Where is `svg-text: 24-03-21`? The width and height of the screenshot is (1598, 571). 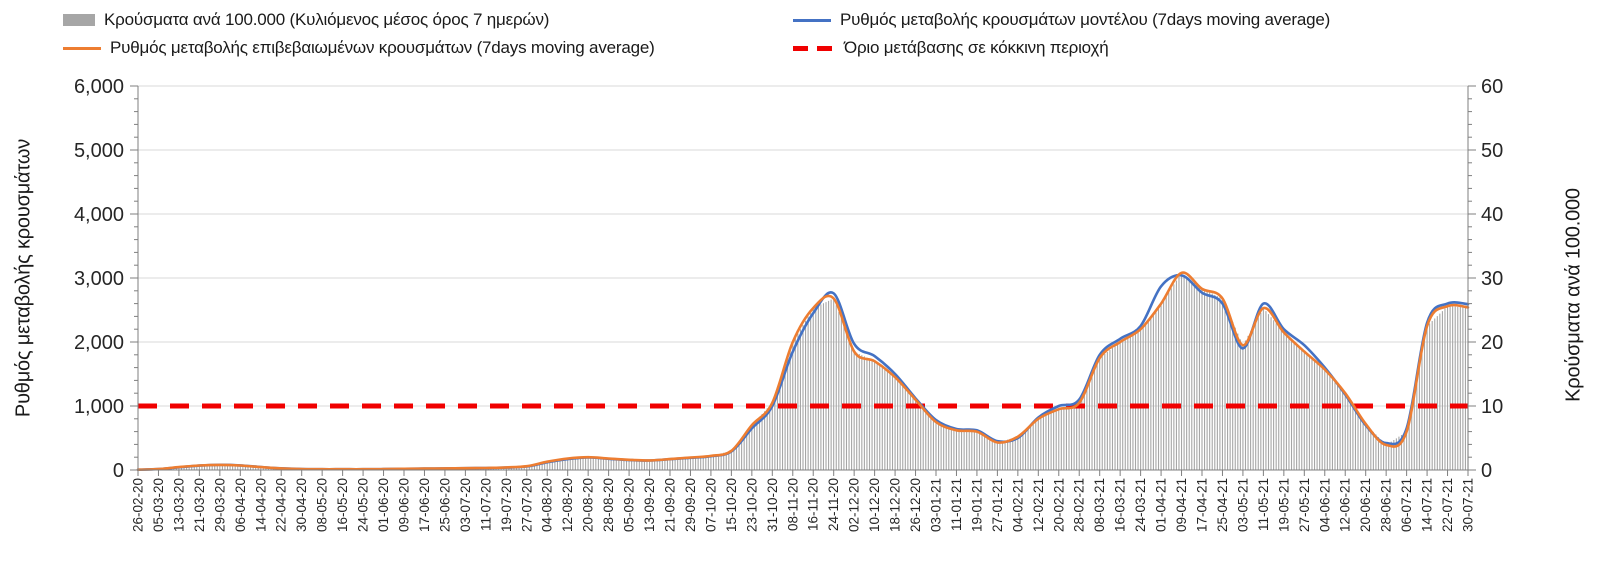 svg-text: 24-03-21 is located at coordinates (1140, 505).